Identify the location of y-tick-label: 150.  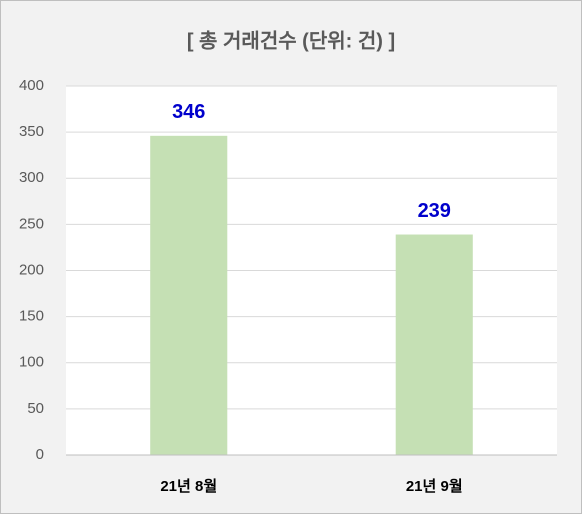
(31, 316).